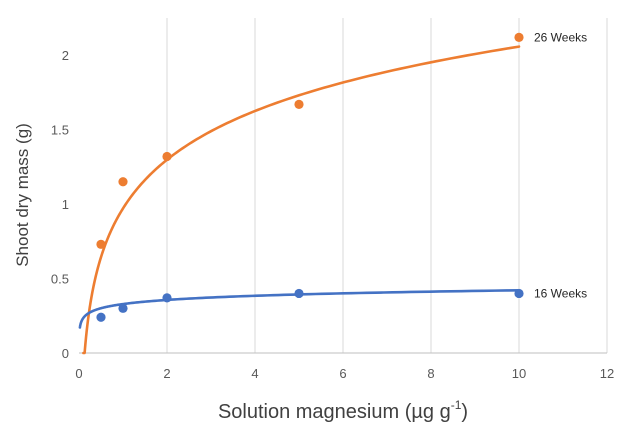  I want to click on y-tick-label: 0, so click(65, 353).